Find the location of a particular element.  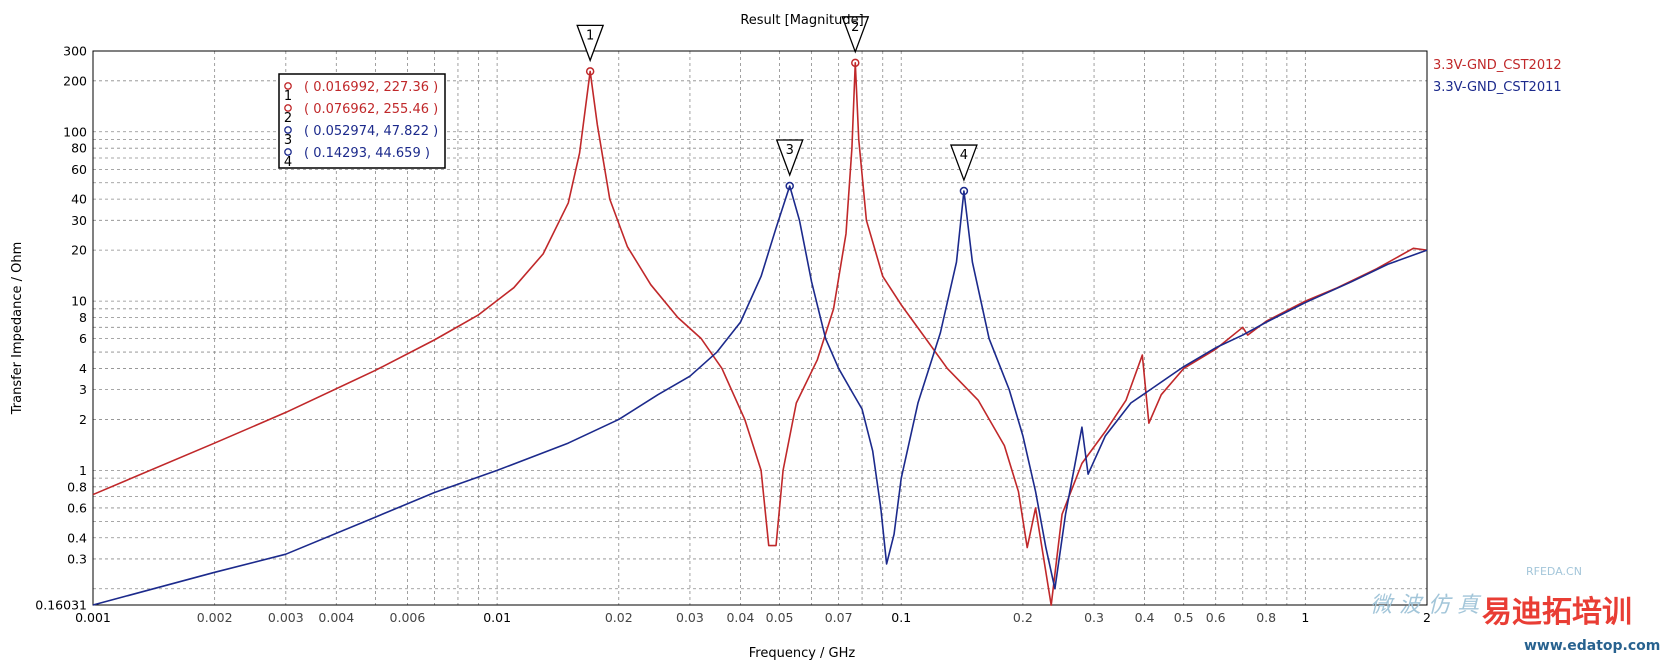

y-tick-label: 6 is located at coordinates (83, 338).